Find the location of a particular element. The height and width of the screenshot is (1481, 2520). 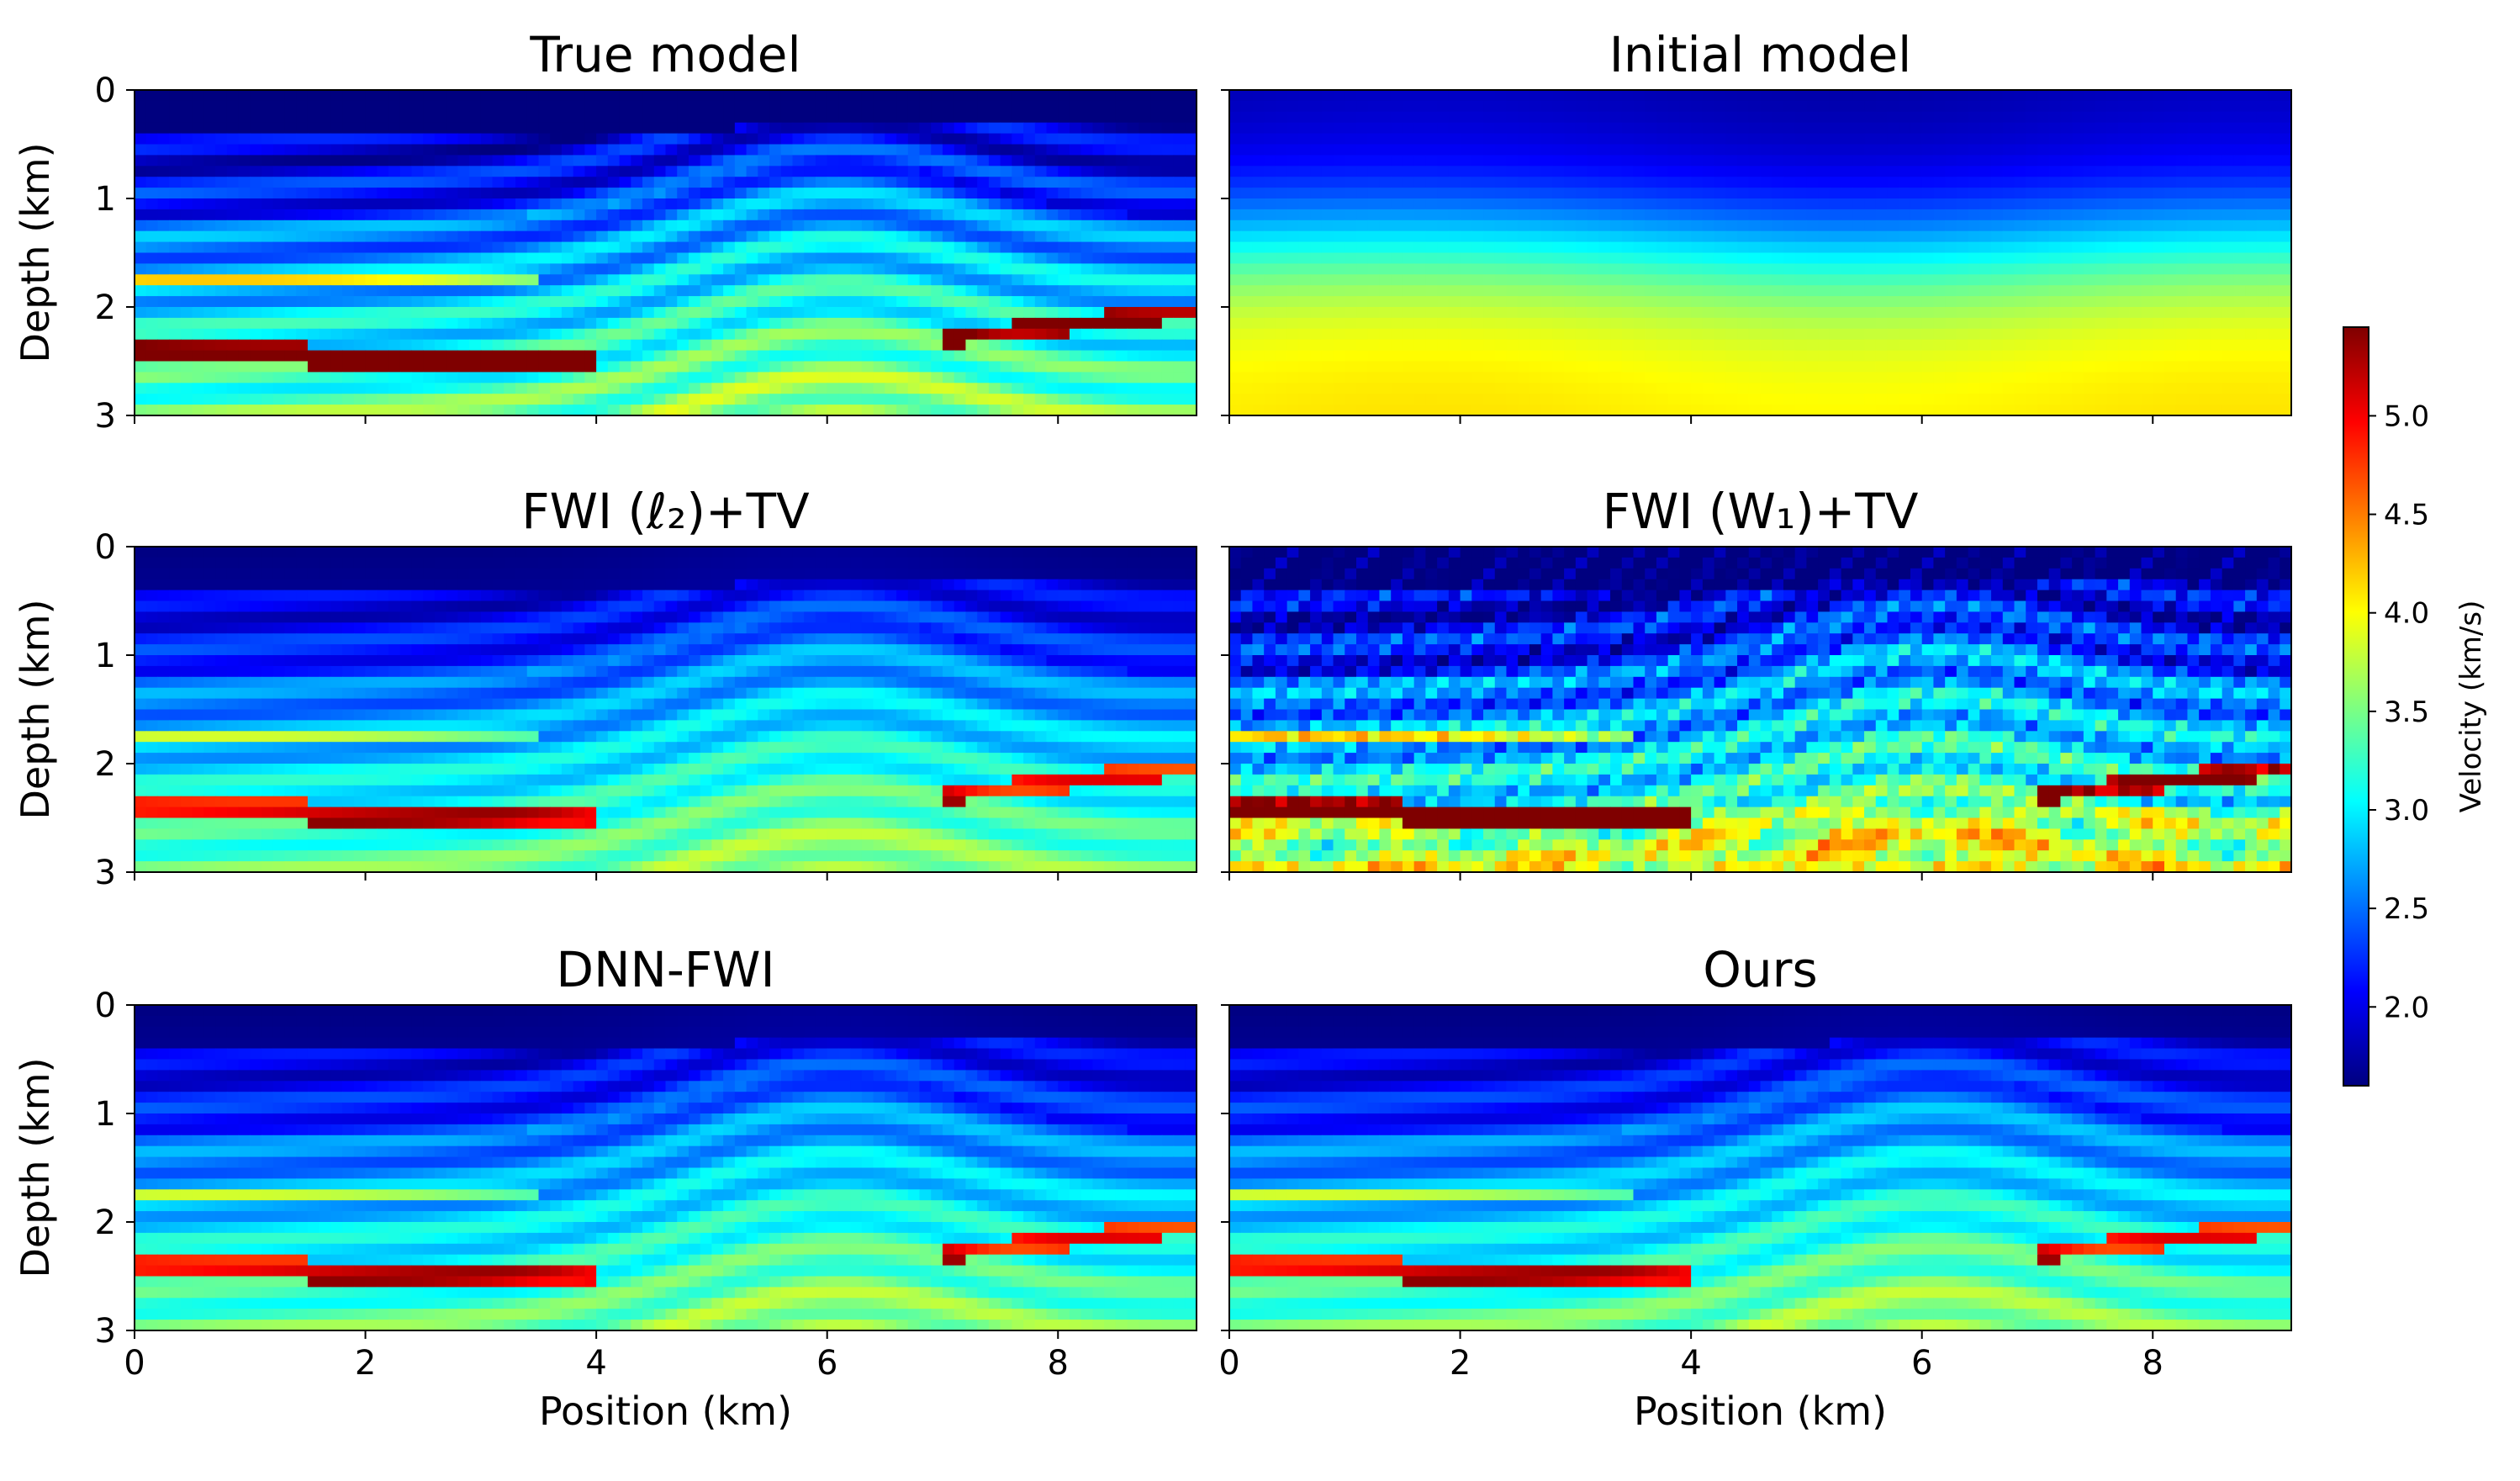

colorbar-tick-label: 3.5 is located at coordinates (2406, 712).